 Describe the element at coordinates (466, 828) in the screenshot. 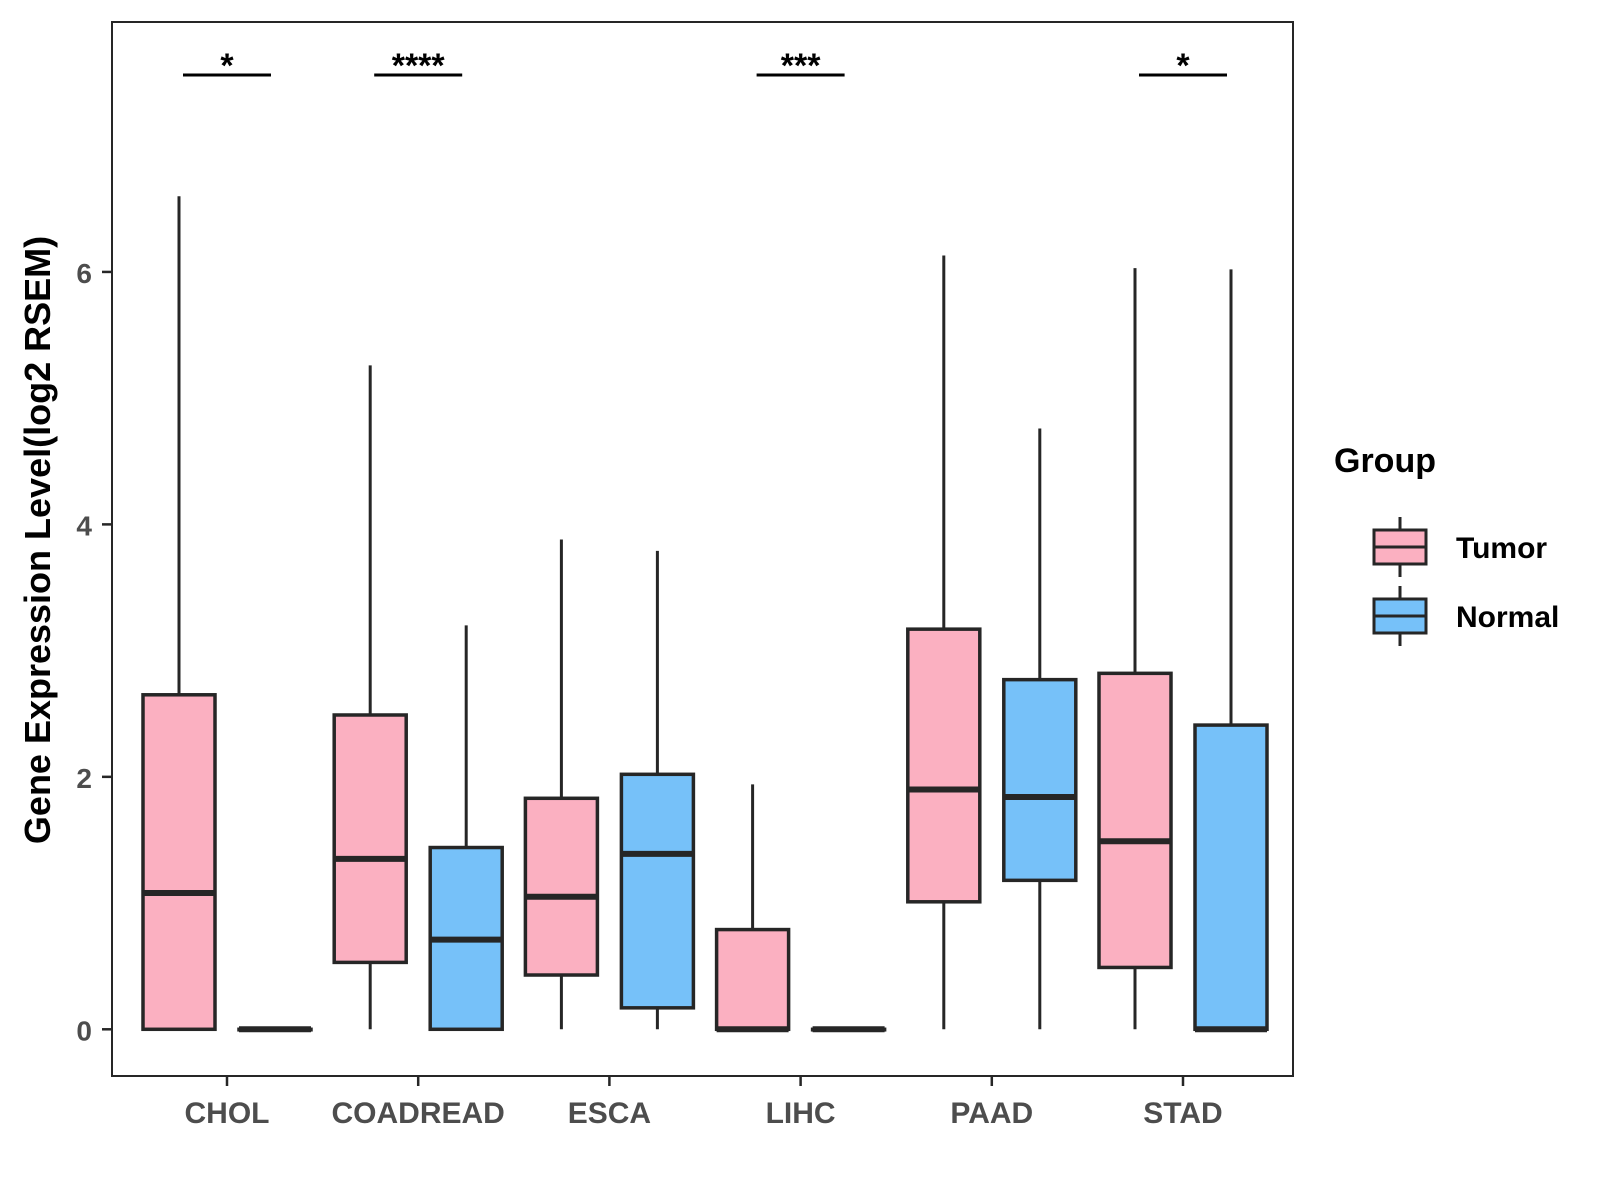

I see `box-normal-coadread` at that location.